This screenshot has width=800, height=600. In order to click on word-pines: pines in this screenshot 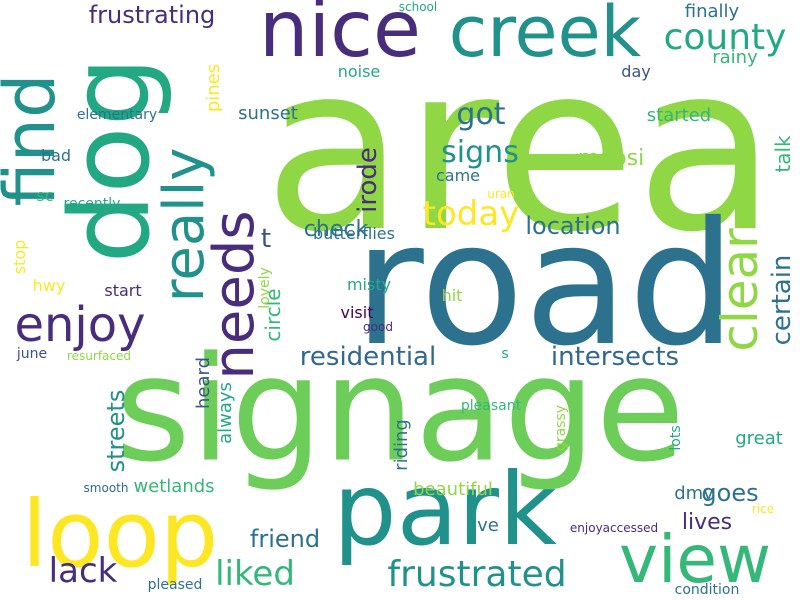, I will do `click(213, 88)`.